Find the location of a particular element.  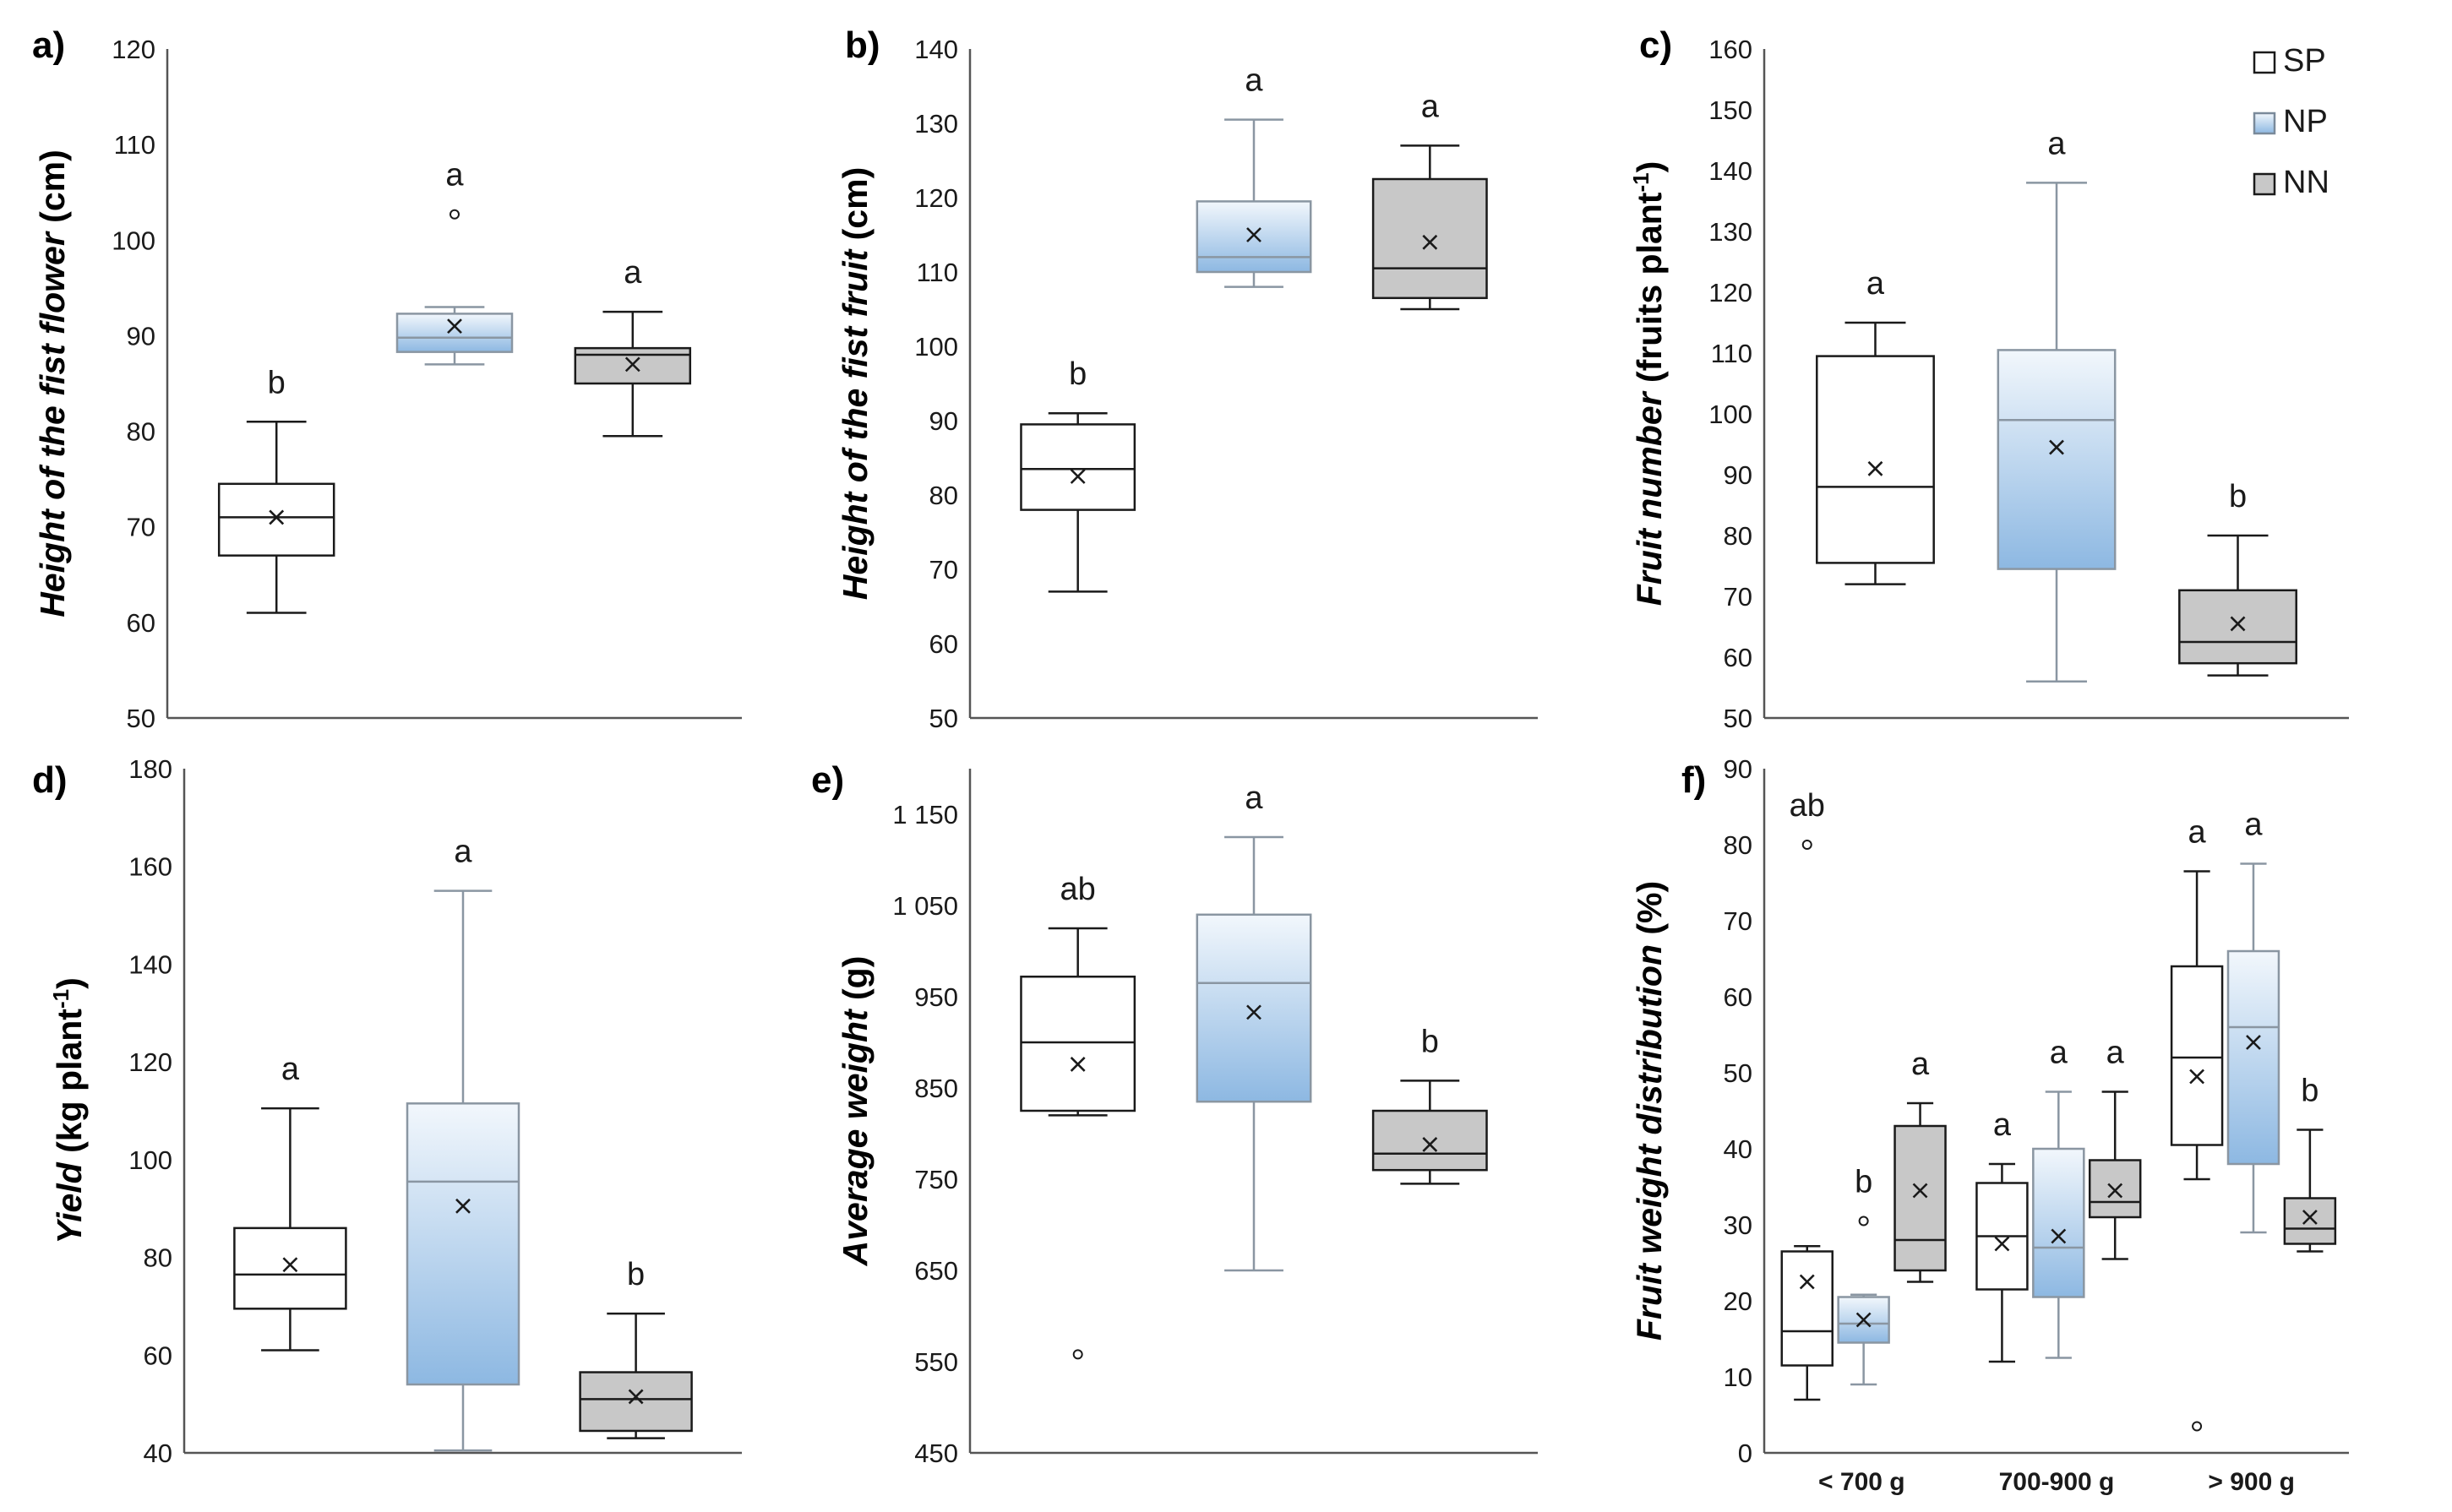

y-tick-label: 40 is located at coordinates (1738, 1149).